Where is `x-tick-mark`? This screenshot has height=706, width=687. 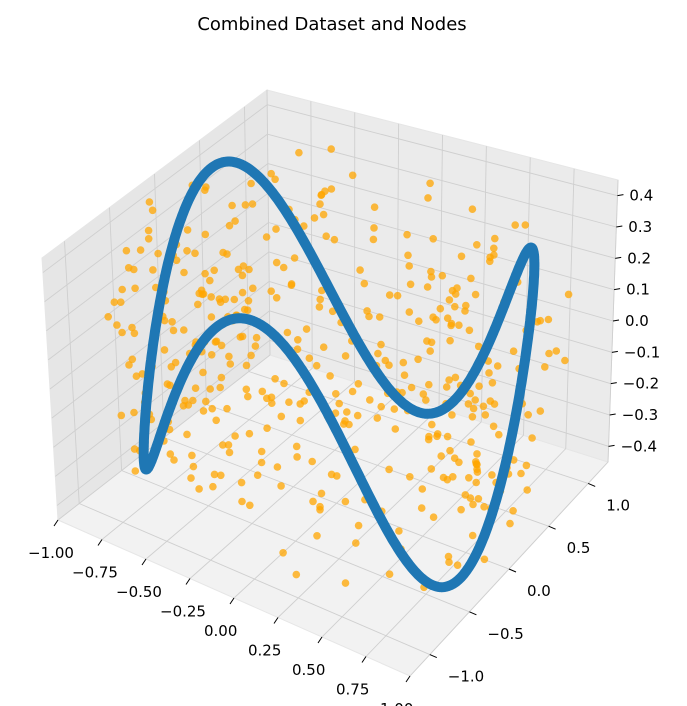
x-tick-mark is located at coordinates (408, 679).